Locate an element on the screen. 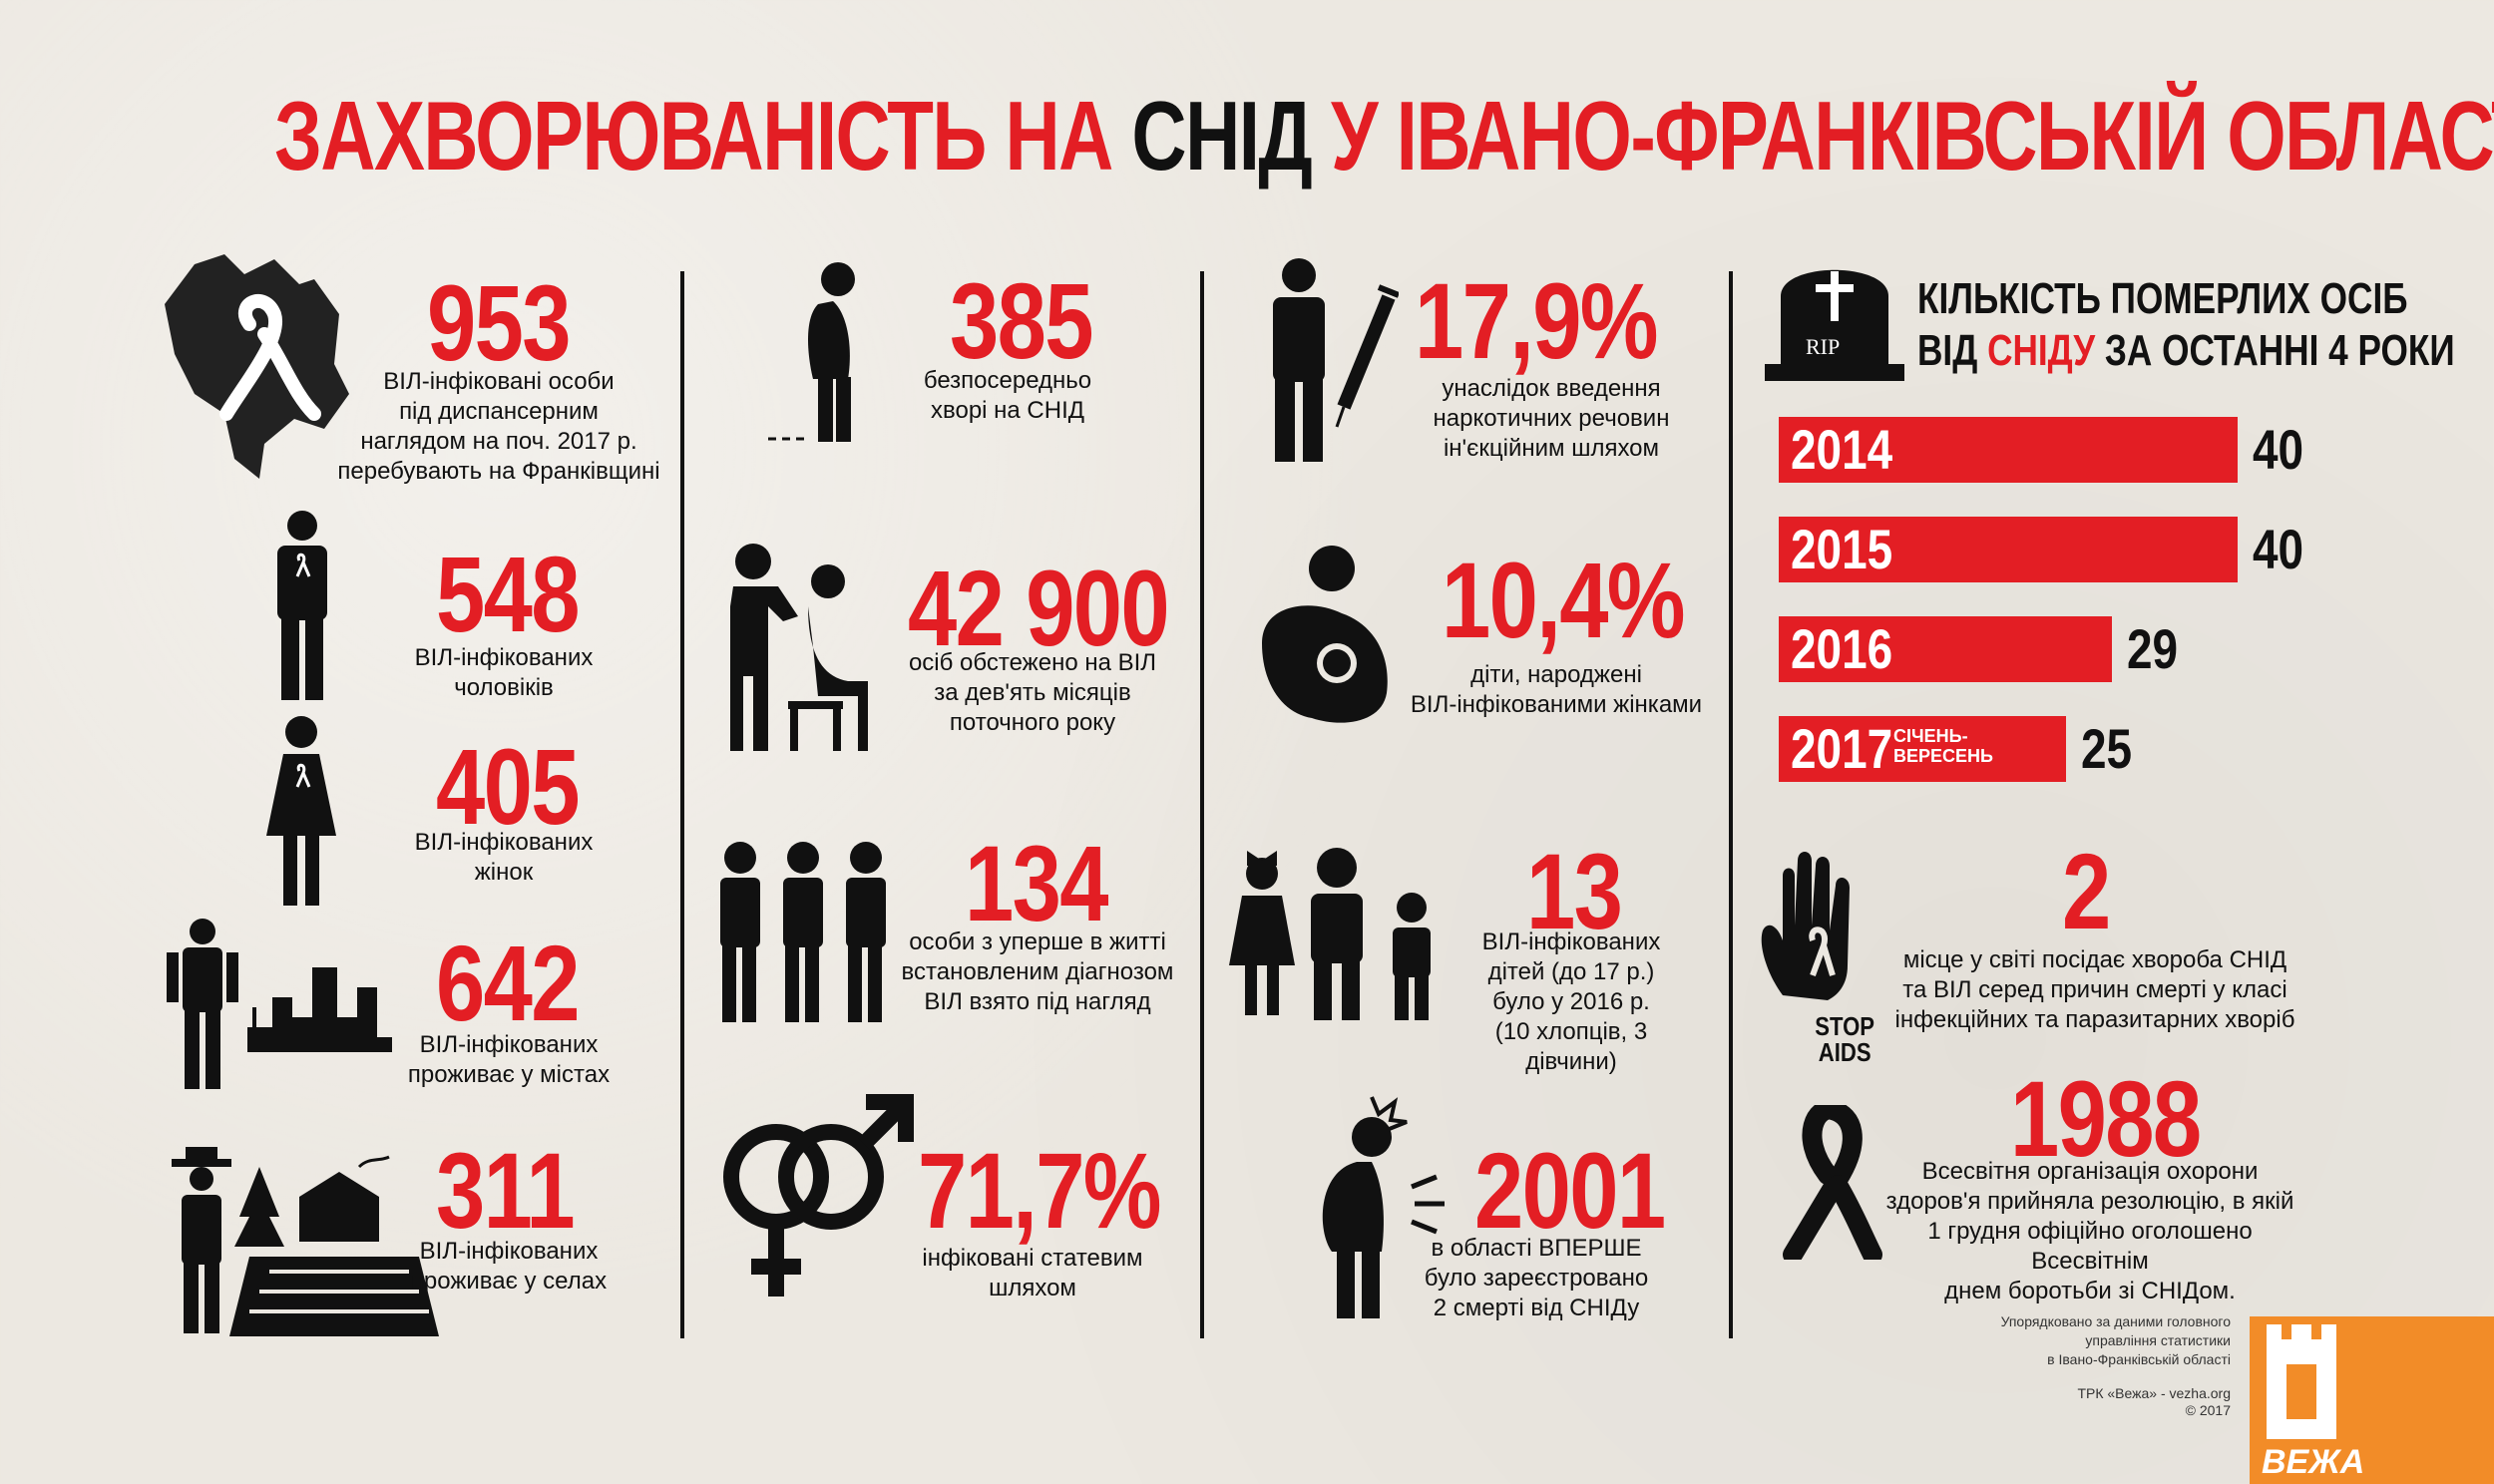 This screenshot has height=1484, width=2494. stat-number: 311 is located at coordinates (506, 1190).